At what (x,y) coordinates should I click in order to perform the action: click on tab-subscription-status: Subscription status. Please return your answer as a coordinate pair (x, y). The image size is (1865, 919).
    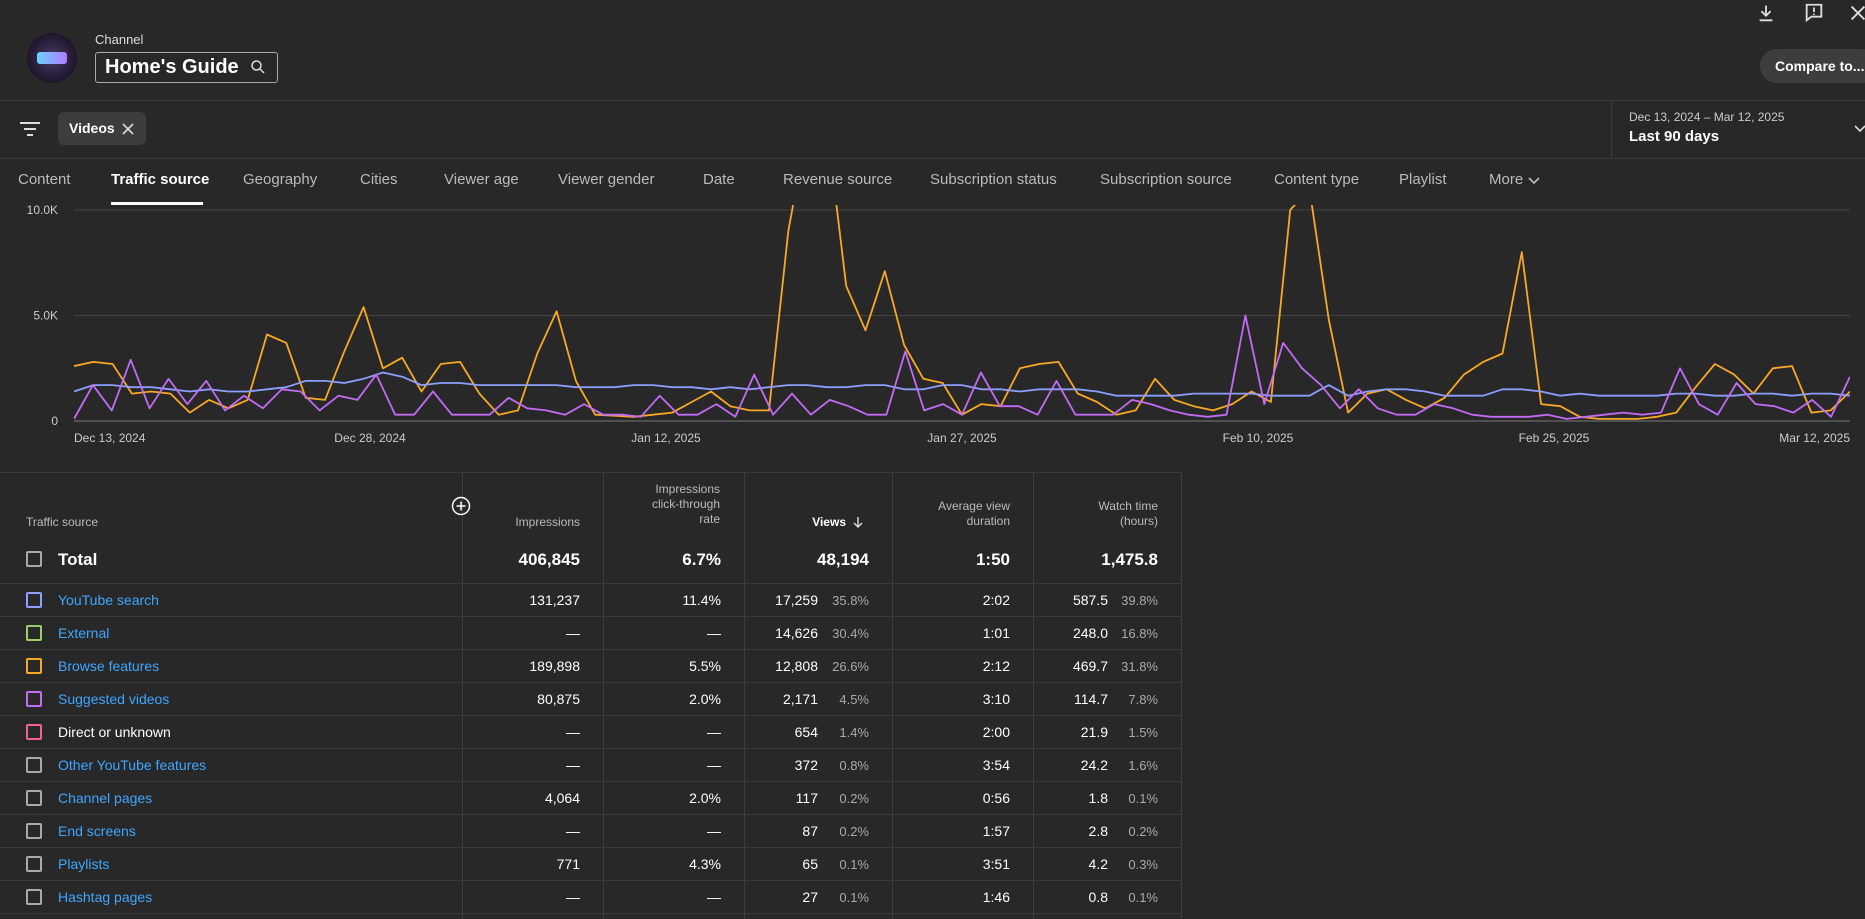
    Looking at the image, I should click on (993, 179).